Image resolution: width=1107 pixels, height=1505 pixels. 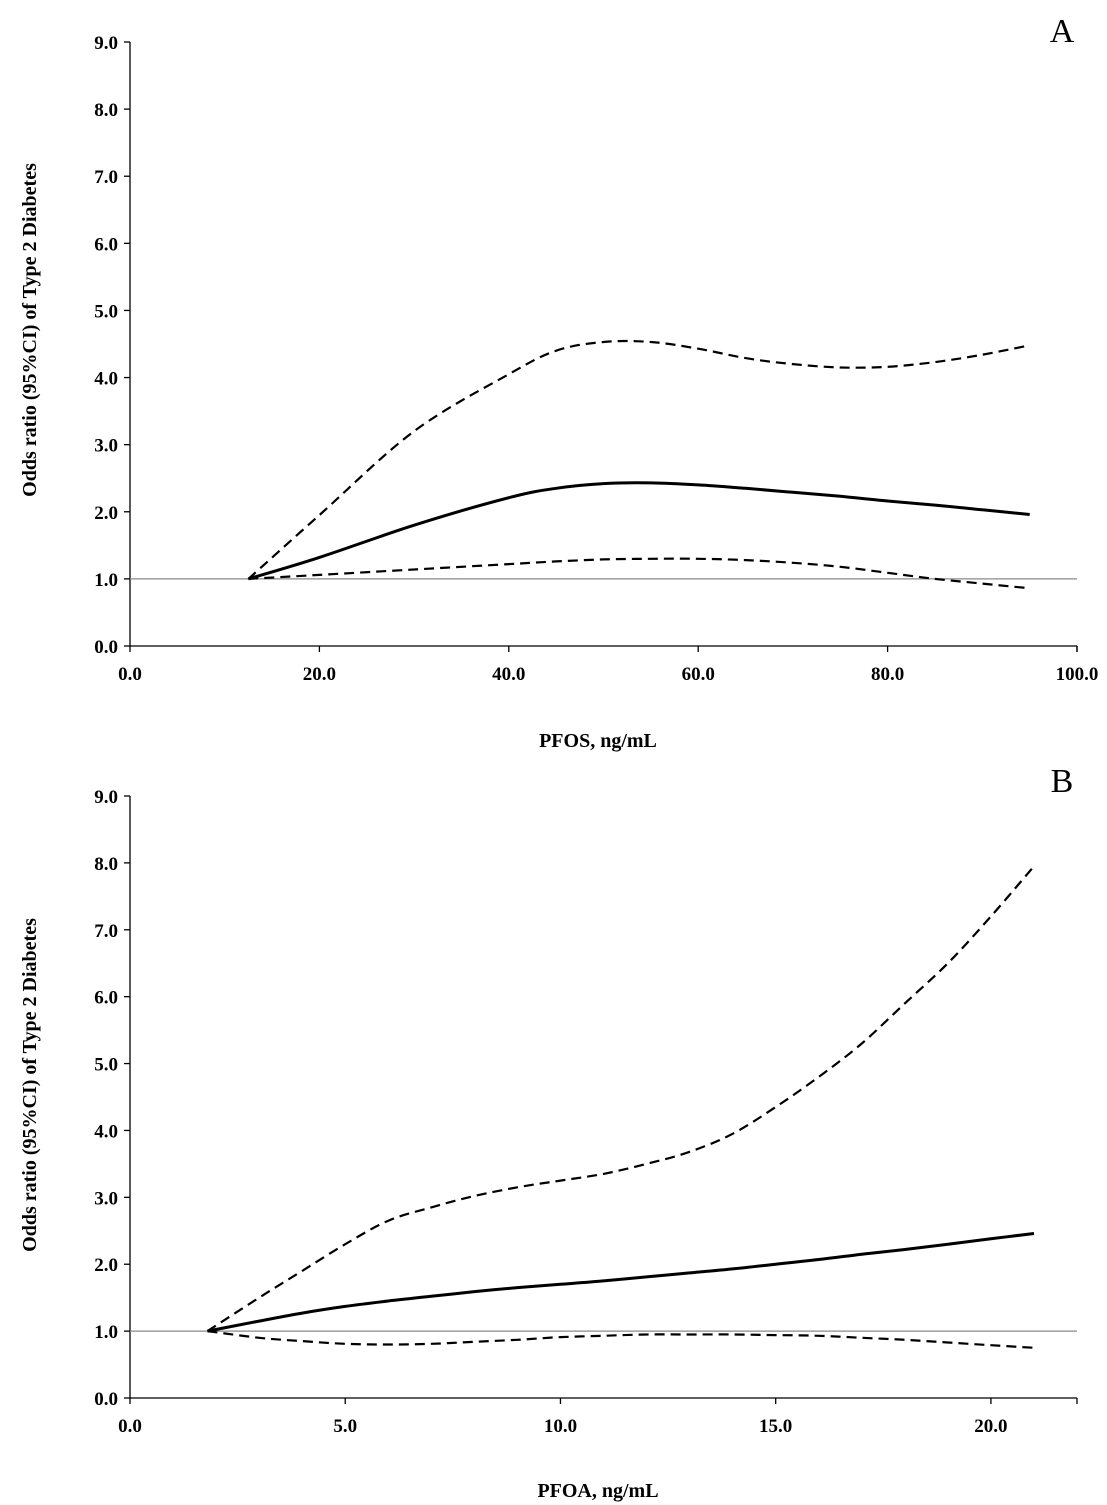 I want to click on panel-b-x-tick-label: 20.0, so click(x=990, y=1426).